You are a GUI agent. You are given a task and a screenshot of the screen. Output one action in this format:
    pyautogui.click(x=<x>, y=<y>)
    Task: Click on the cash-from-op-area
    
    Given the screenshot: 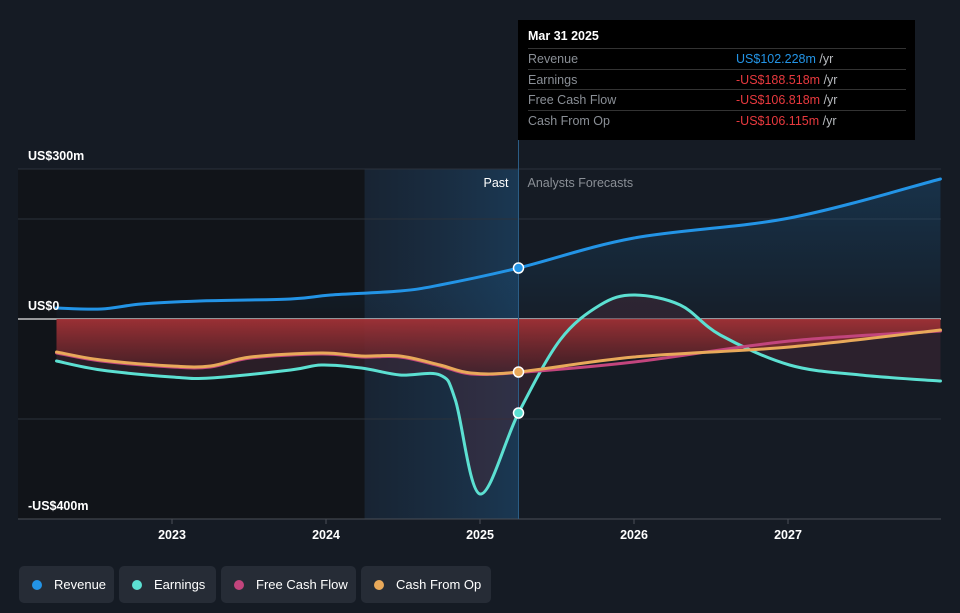 What is the action you would take?
    pyautogui.click(x=498, y=346)
    